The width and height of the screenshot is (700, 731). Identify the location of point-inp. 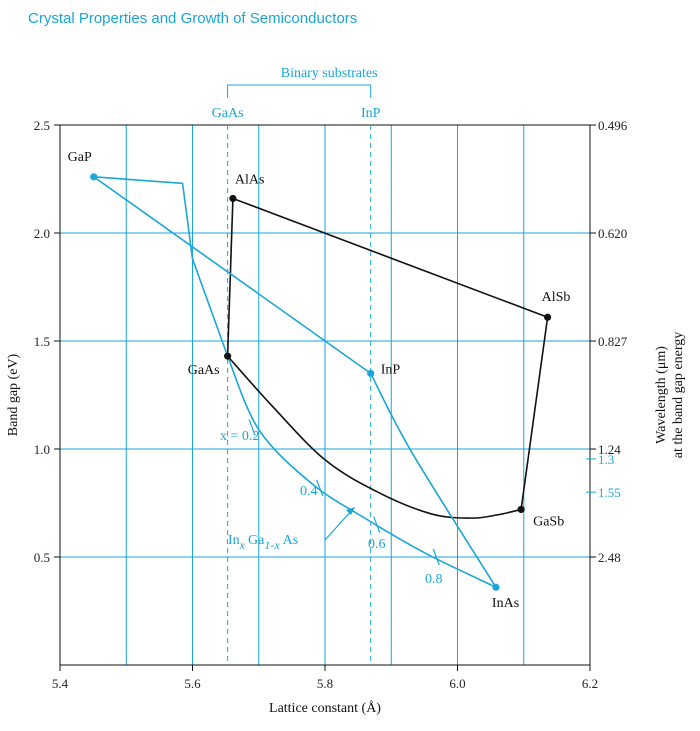
(371, 373).